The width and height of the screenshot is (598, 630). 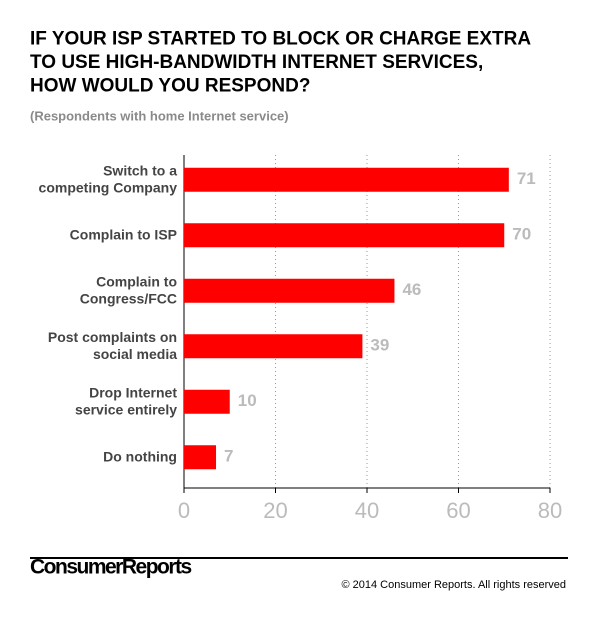 What do you see at coordinates (458, 510) in the screenshot?
I see `x-tick-label: 60` at bounding box center [458, 510].